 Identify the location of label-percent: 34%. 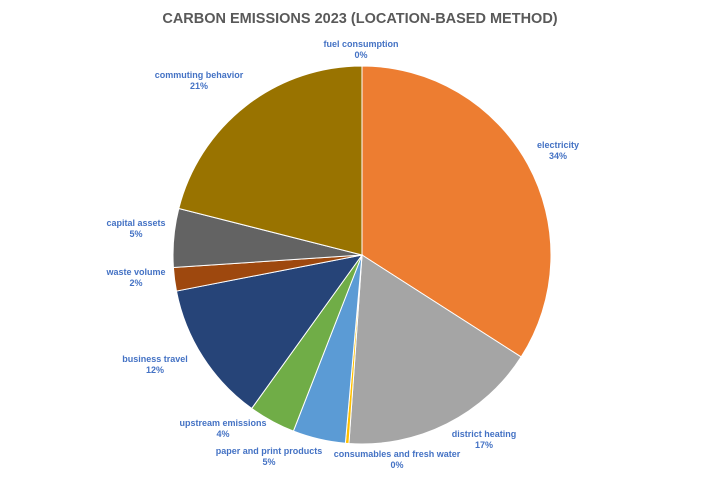
(558, 156).